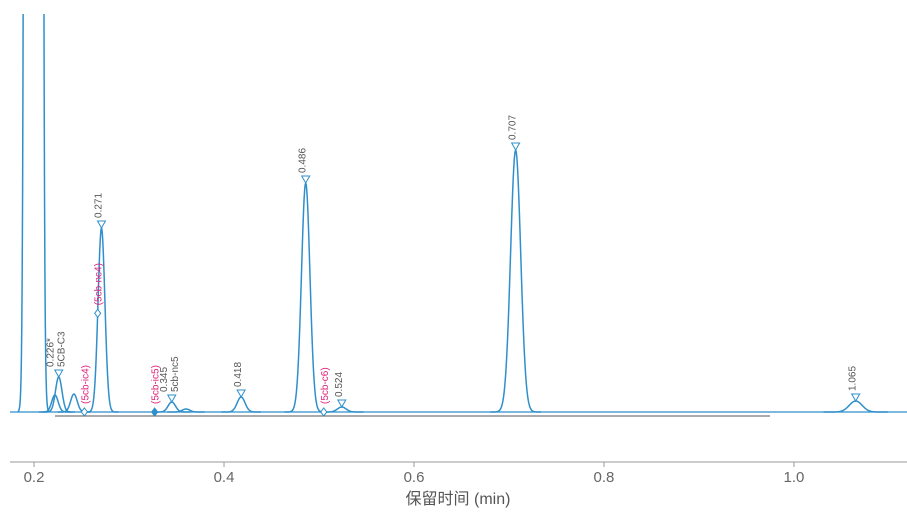 The image size is (907, 512). Describe the element at coordinates (175, 374) in the screenshot. I see `peak-name: 5cb-nc5` at that location.